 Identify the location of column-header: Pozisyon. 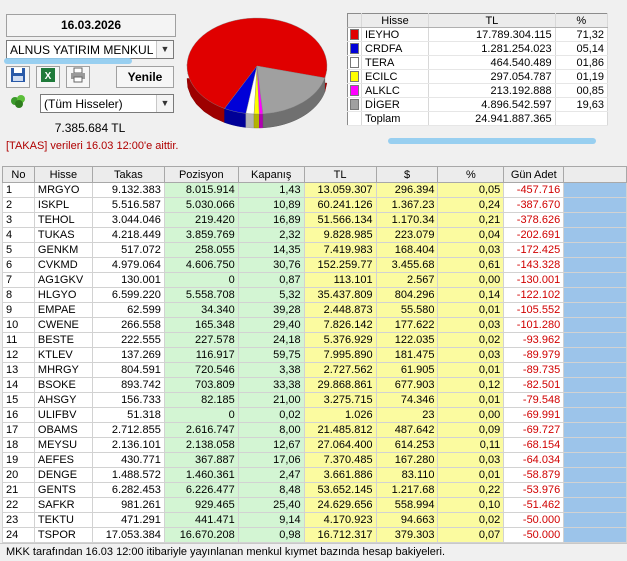
(201, 174).